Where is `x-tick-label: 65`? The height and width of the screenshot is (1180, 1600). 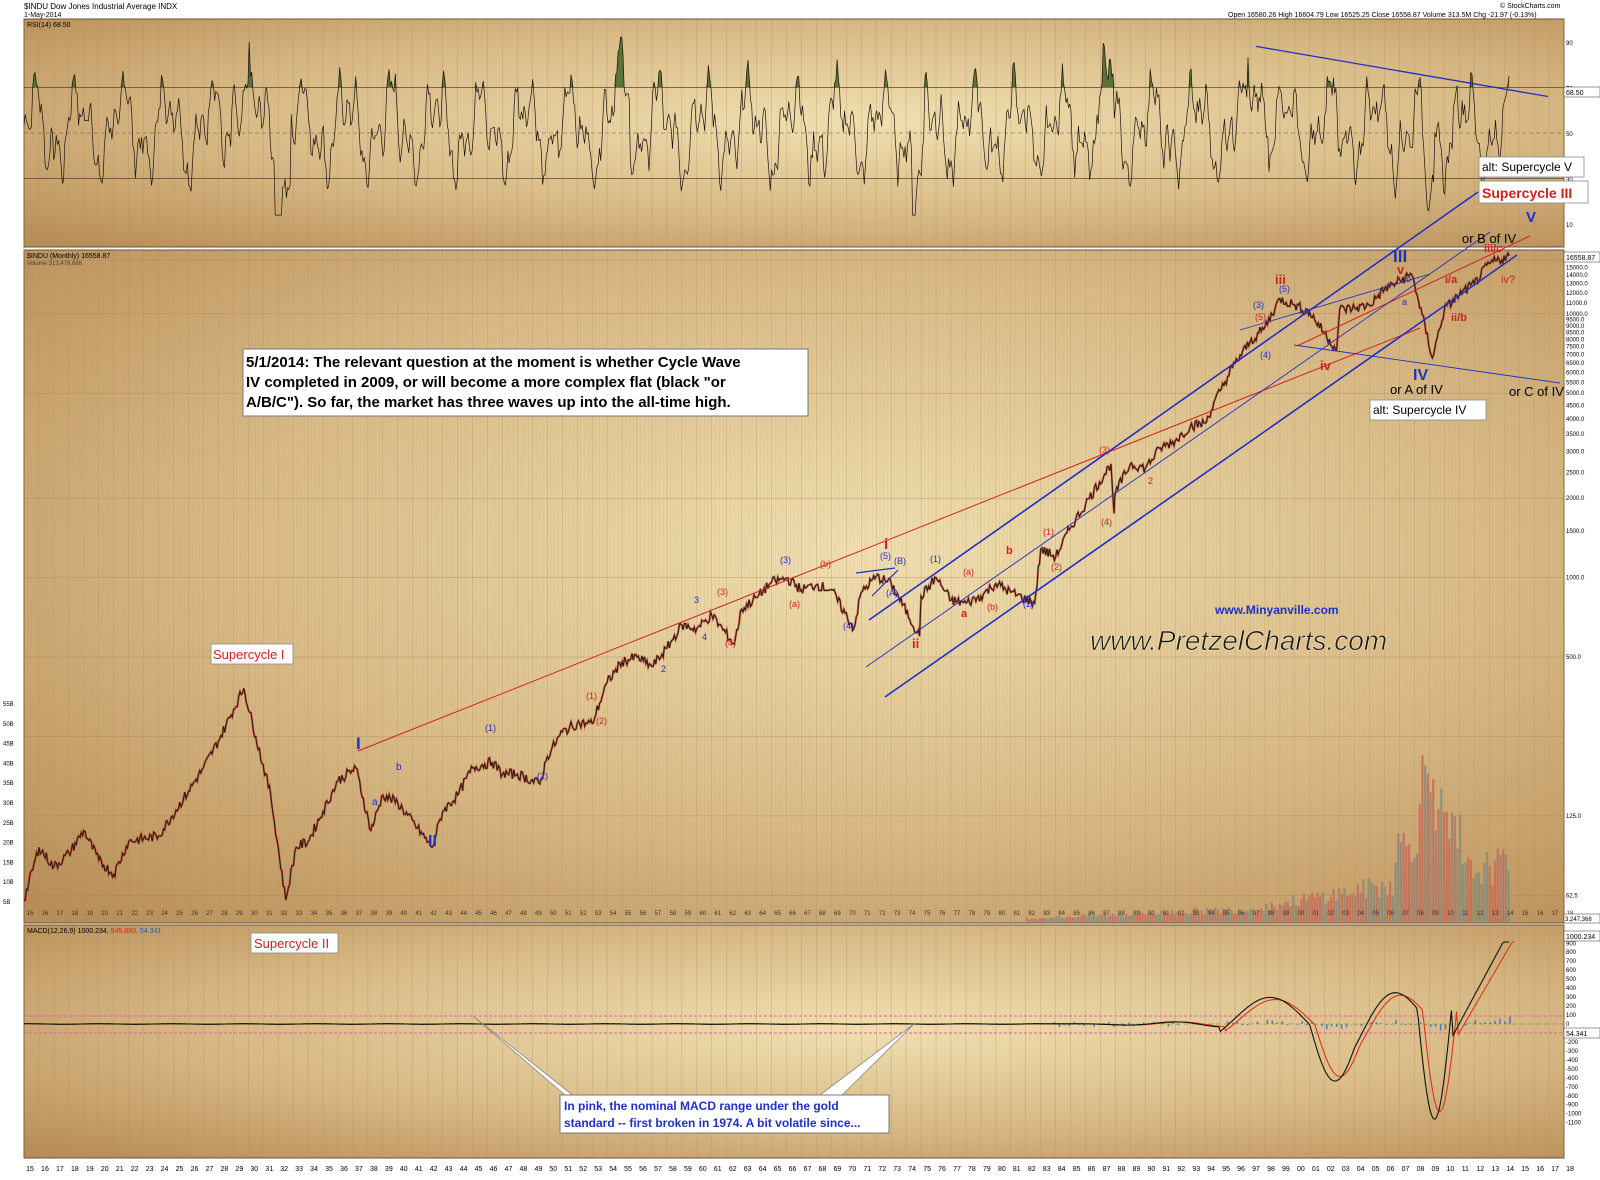
x-tick-label: 65 is located at coordinates (778, 1169).